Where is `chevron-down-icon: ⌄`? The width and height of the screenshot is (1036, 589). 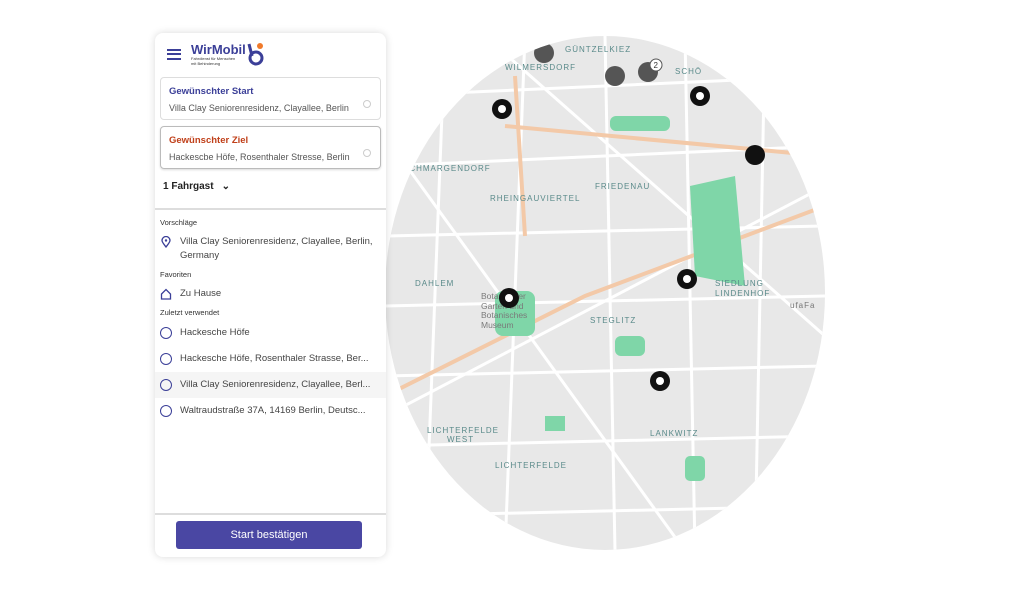 chevron-down-icon: ⌄ is located at coordinates (225, 186).